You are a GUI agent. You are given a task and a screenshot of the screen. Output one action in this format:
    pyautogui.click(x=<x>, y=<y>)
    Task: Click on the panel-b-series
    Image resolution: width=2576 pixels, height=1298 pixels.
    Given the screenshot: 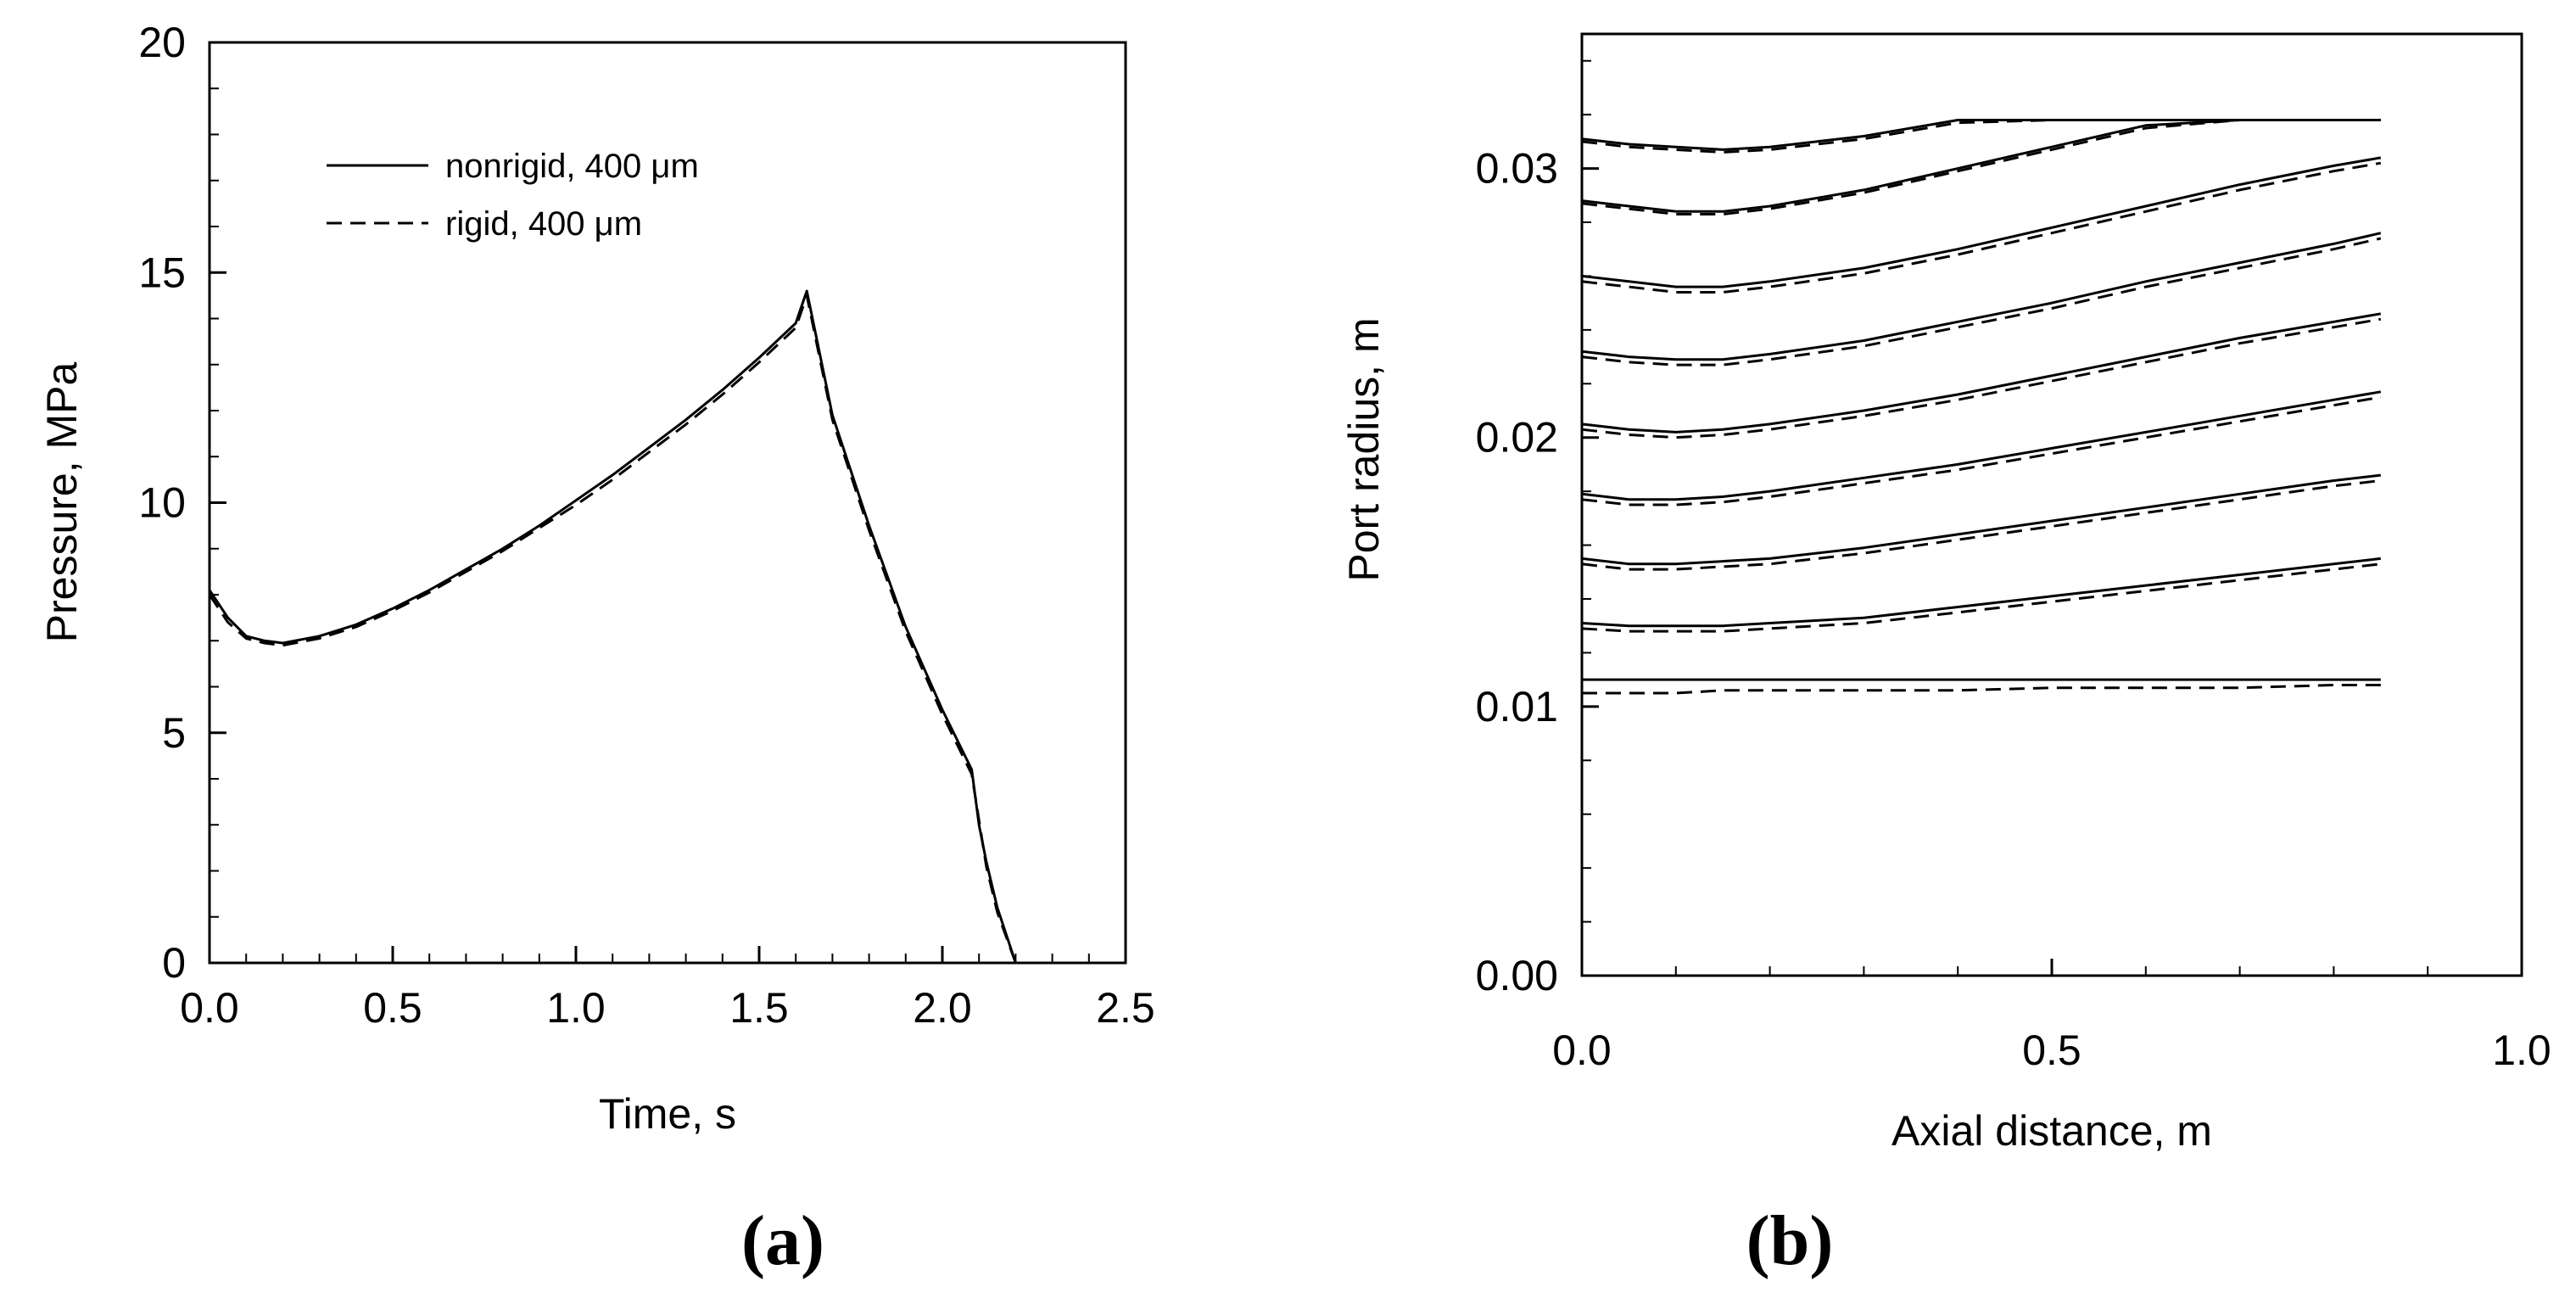 What is the action you would take?
    pyautogui.click(x=1981, y=407)
    